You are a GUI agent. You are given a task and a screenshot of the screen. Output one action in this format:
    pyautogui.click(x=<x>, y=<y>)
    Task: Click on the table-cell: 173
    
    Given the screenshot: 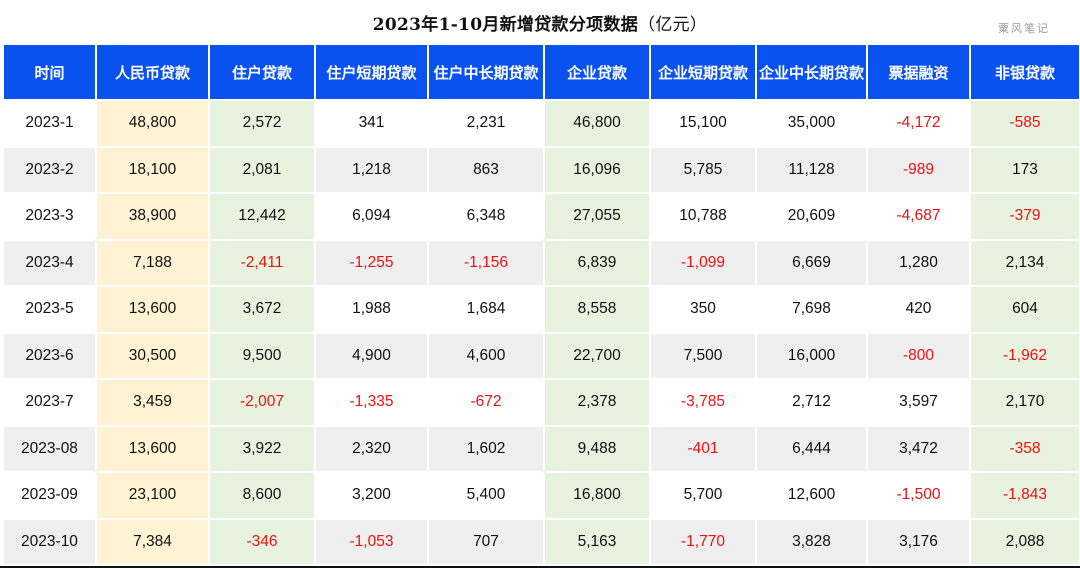 What is the action you would take?
    pyautogui.click(x=1025, y=170)
    